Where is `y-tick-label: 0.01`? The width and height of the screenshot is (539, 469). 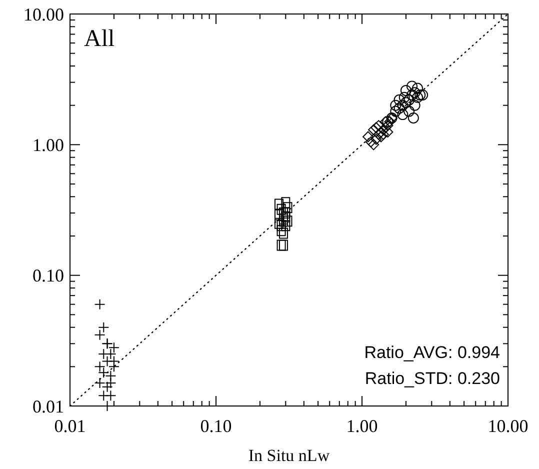 y-tick-label: 0.01 is located at coordinates (48, 406).